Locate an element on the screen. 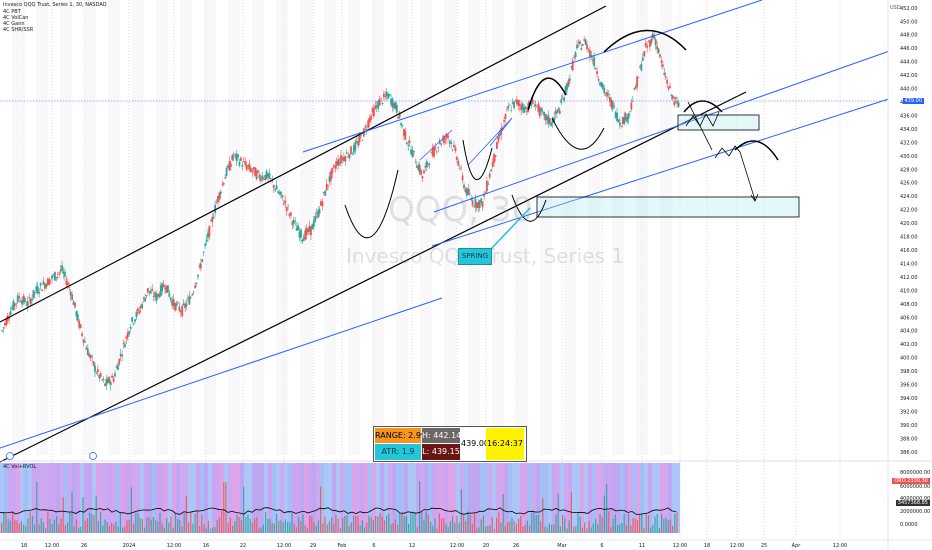 This screenshot has height=550, width=932. projected-path is located at coordinates (727, 152).